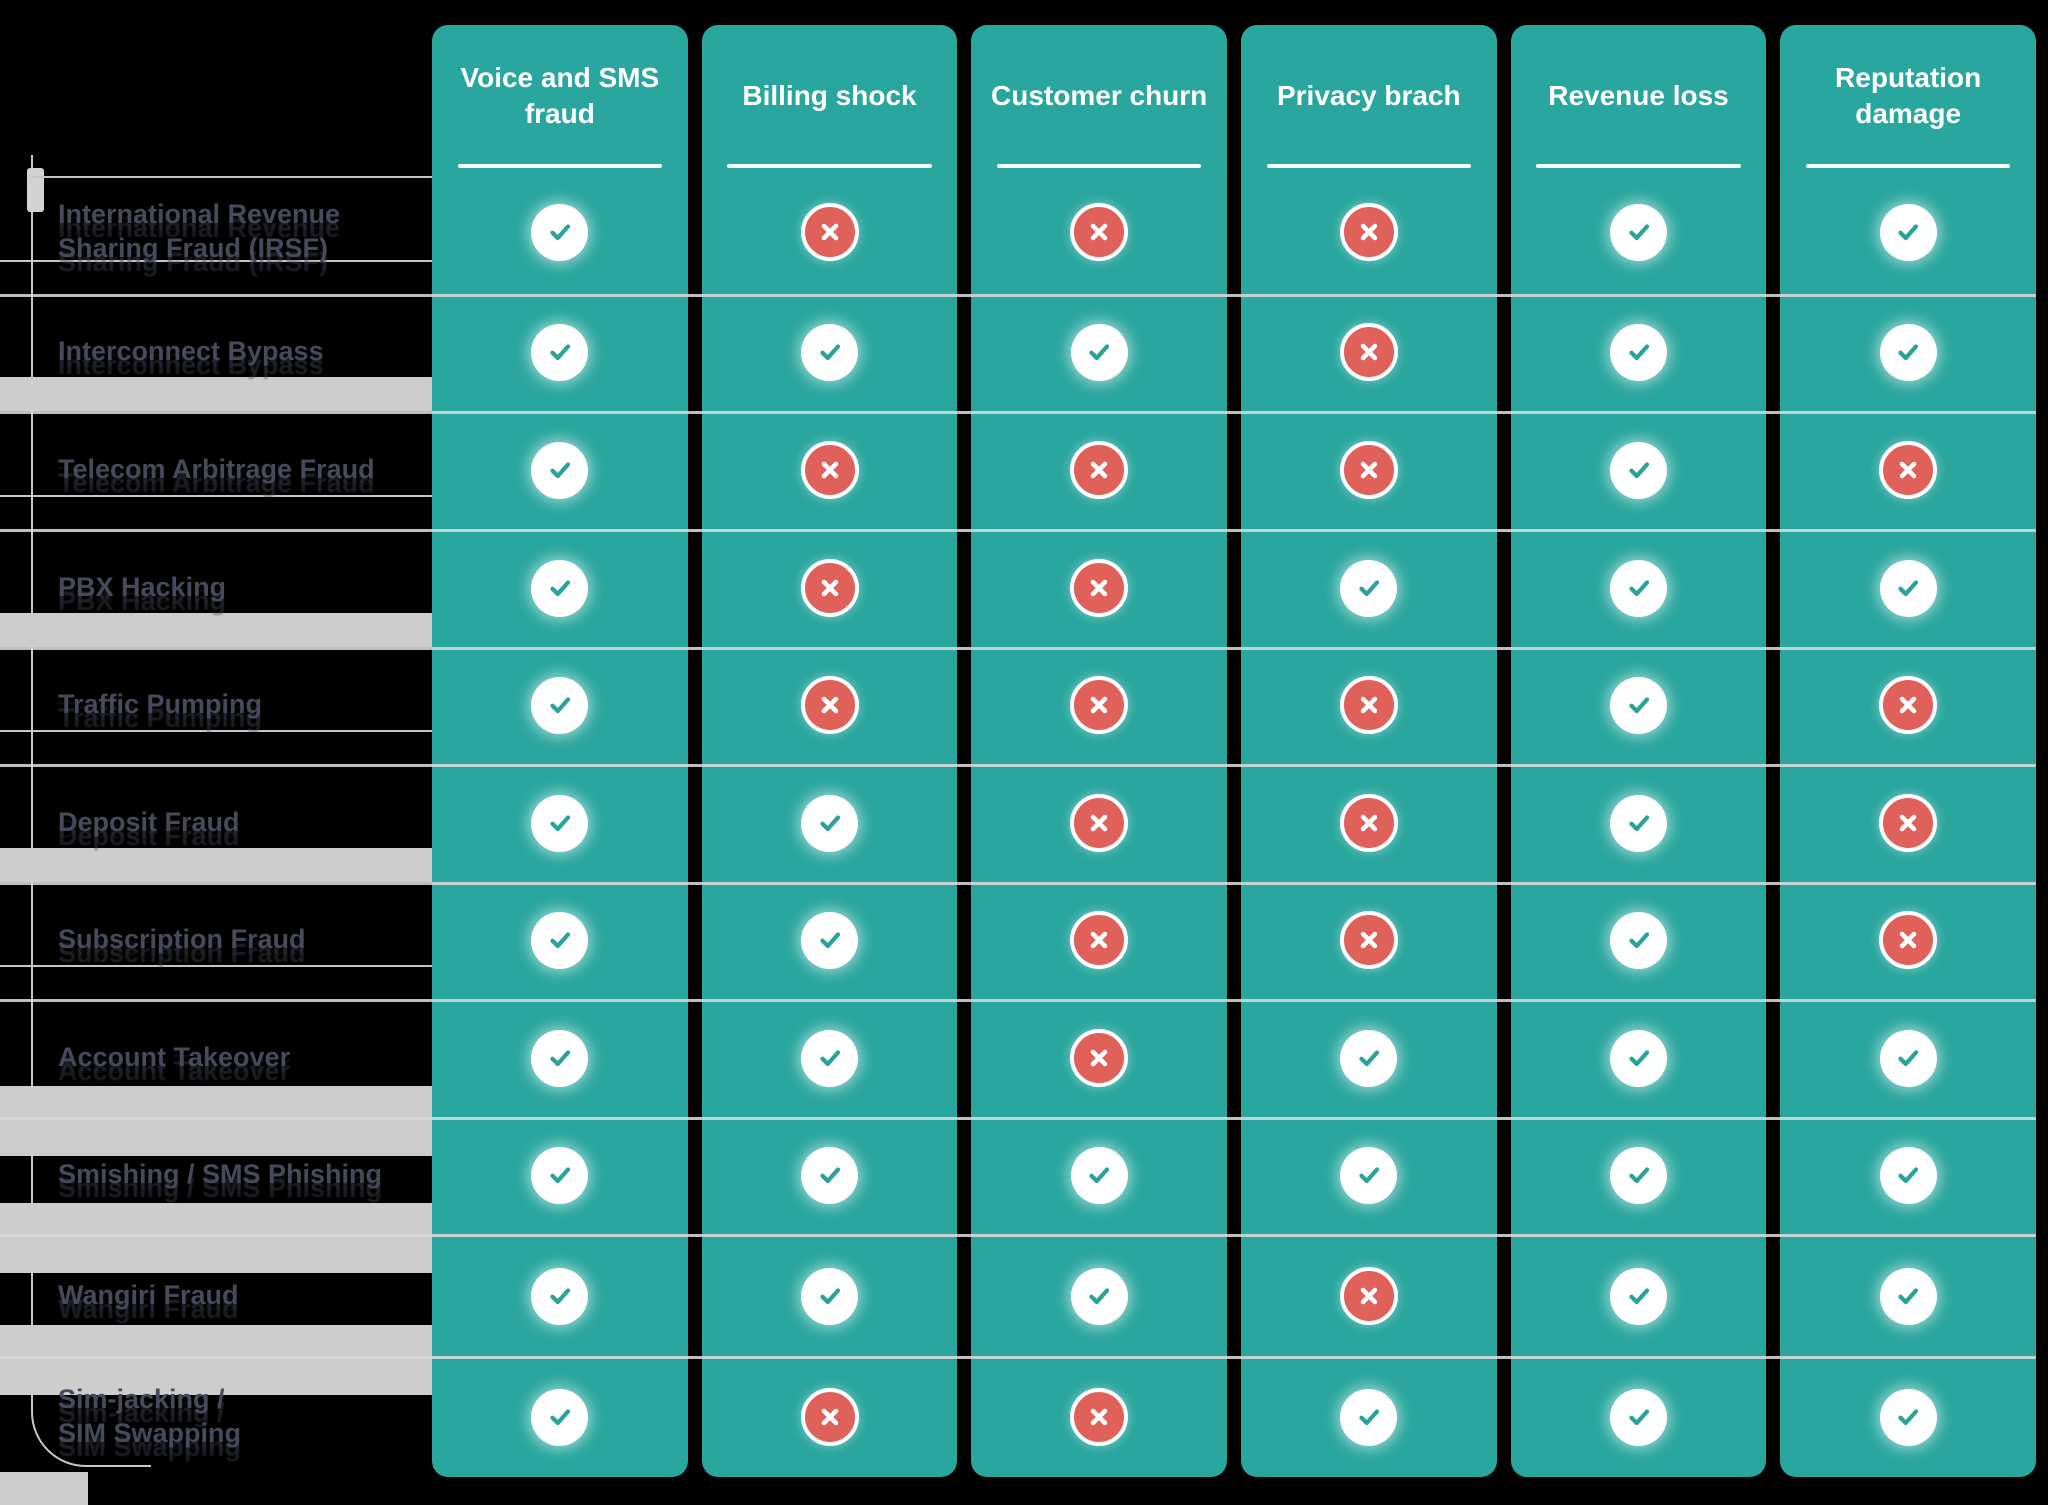  I want to click on column-header: Reputation damage, so click(1908, 95).